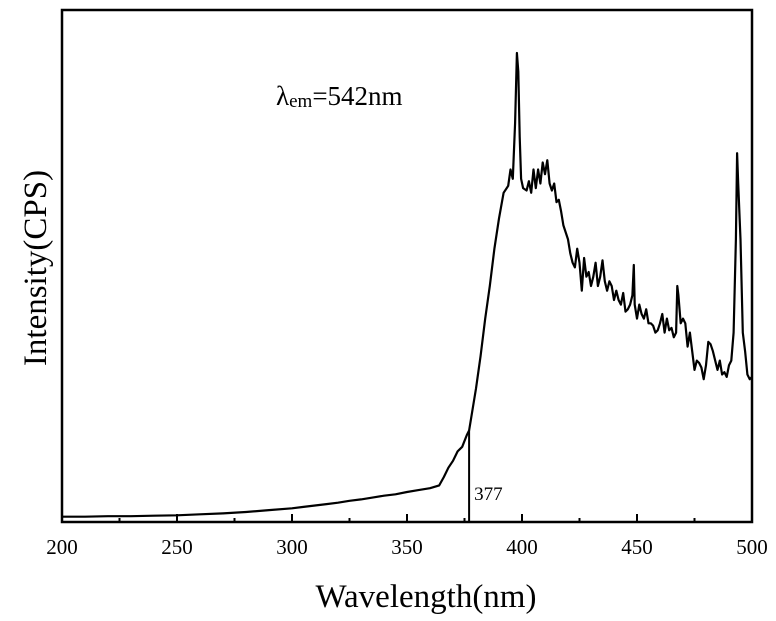 This screenshot has height=621, width=776. I want to click on x-axis-ticks, so click(407, 518).